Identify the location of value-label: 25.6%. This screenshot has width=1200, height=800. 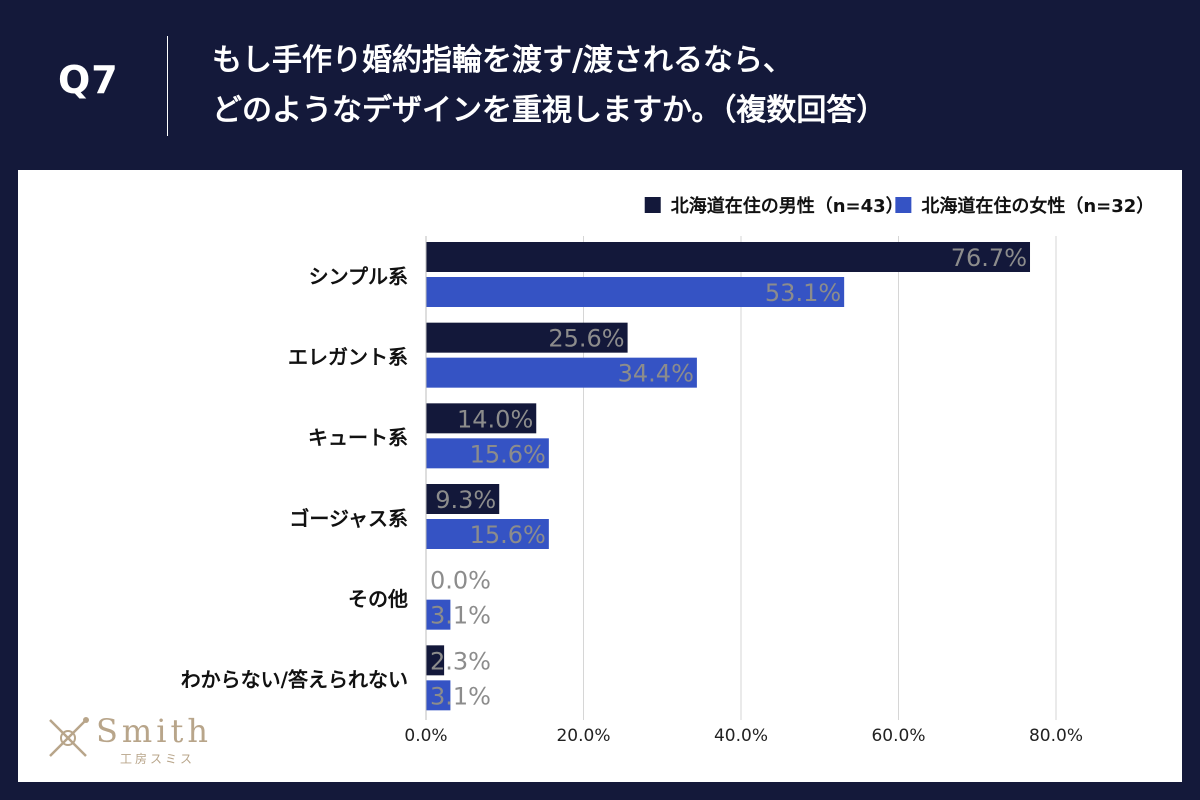
(586, 339).